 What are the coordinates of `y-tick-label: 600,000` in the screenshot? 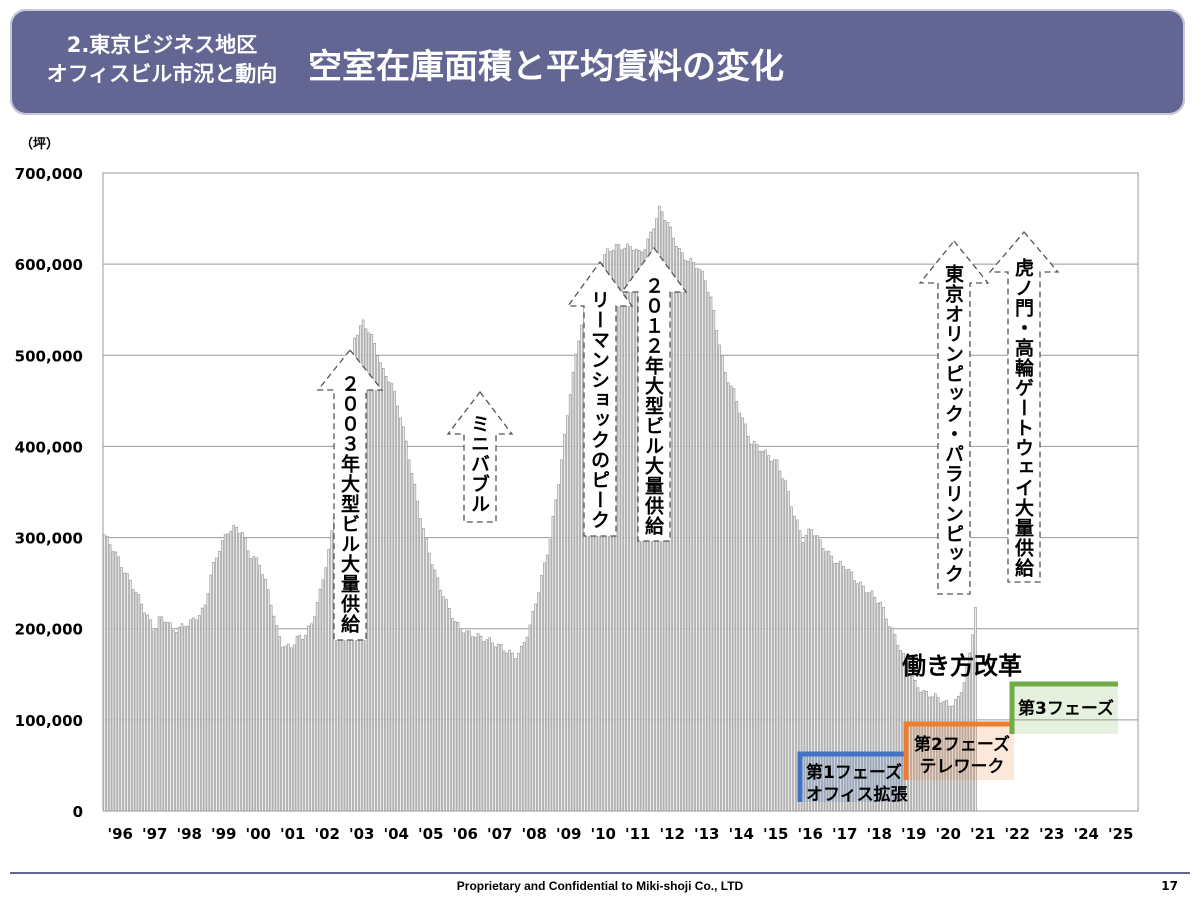 It's located at (49, 265).